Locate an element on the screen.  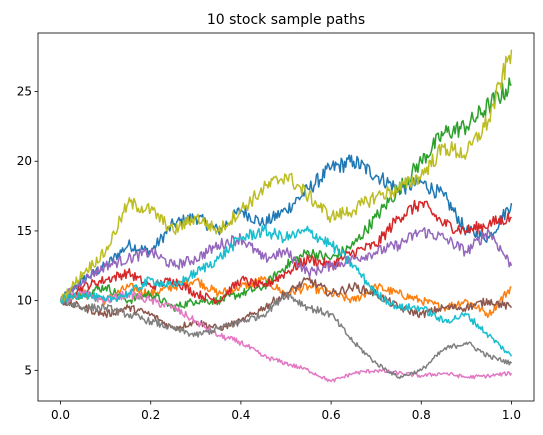
x-tick-label: 0.0 is located at coordinates (60, 415).